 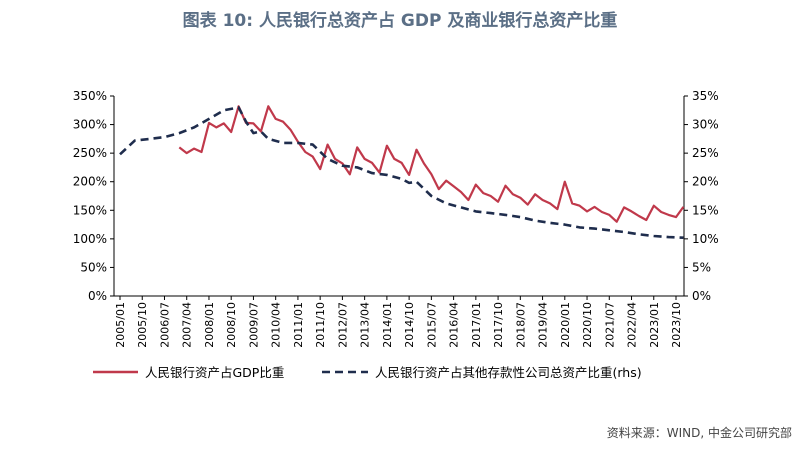 I want to click on x-tick-label: 2020/10, so click(x=587, y=325).